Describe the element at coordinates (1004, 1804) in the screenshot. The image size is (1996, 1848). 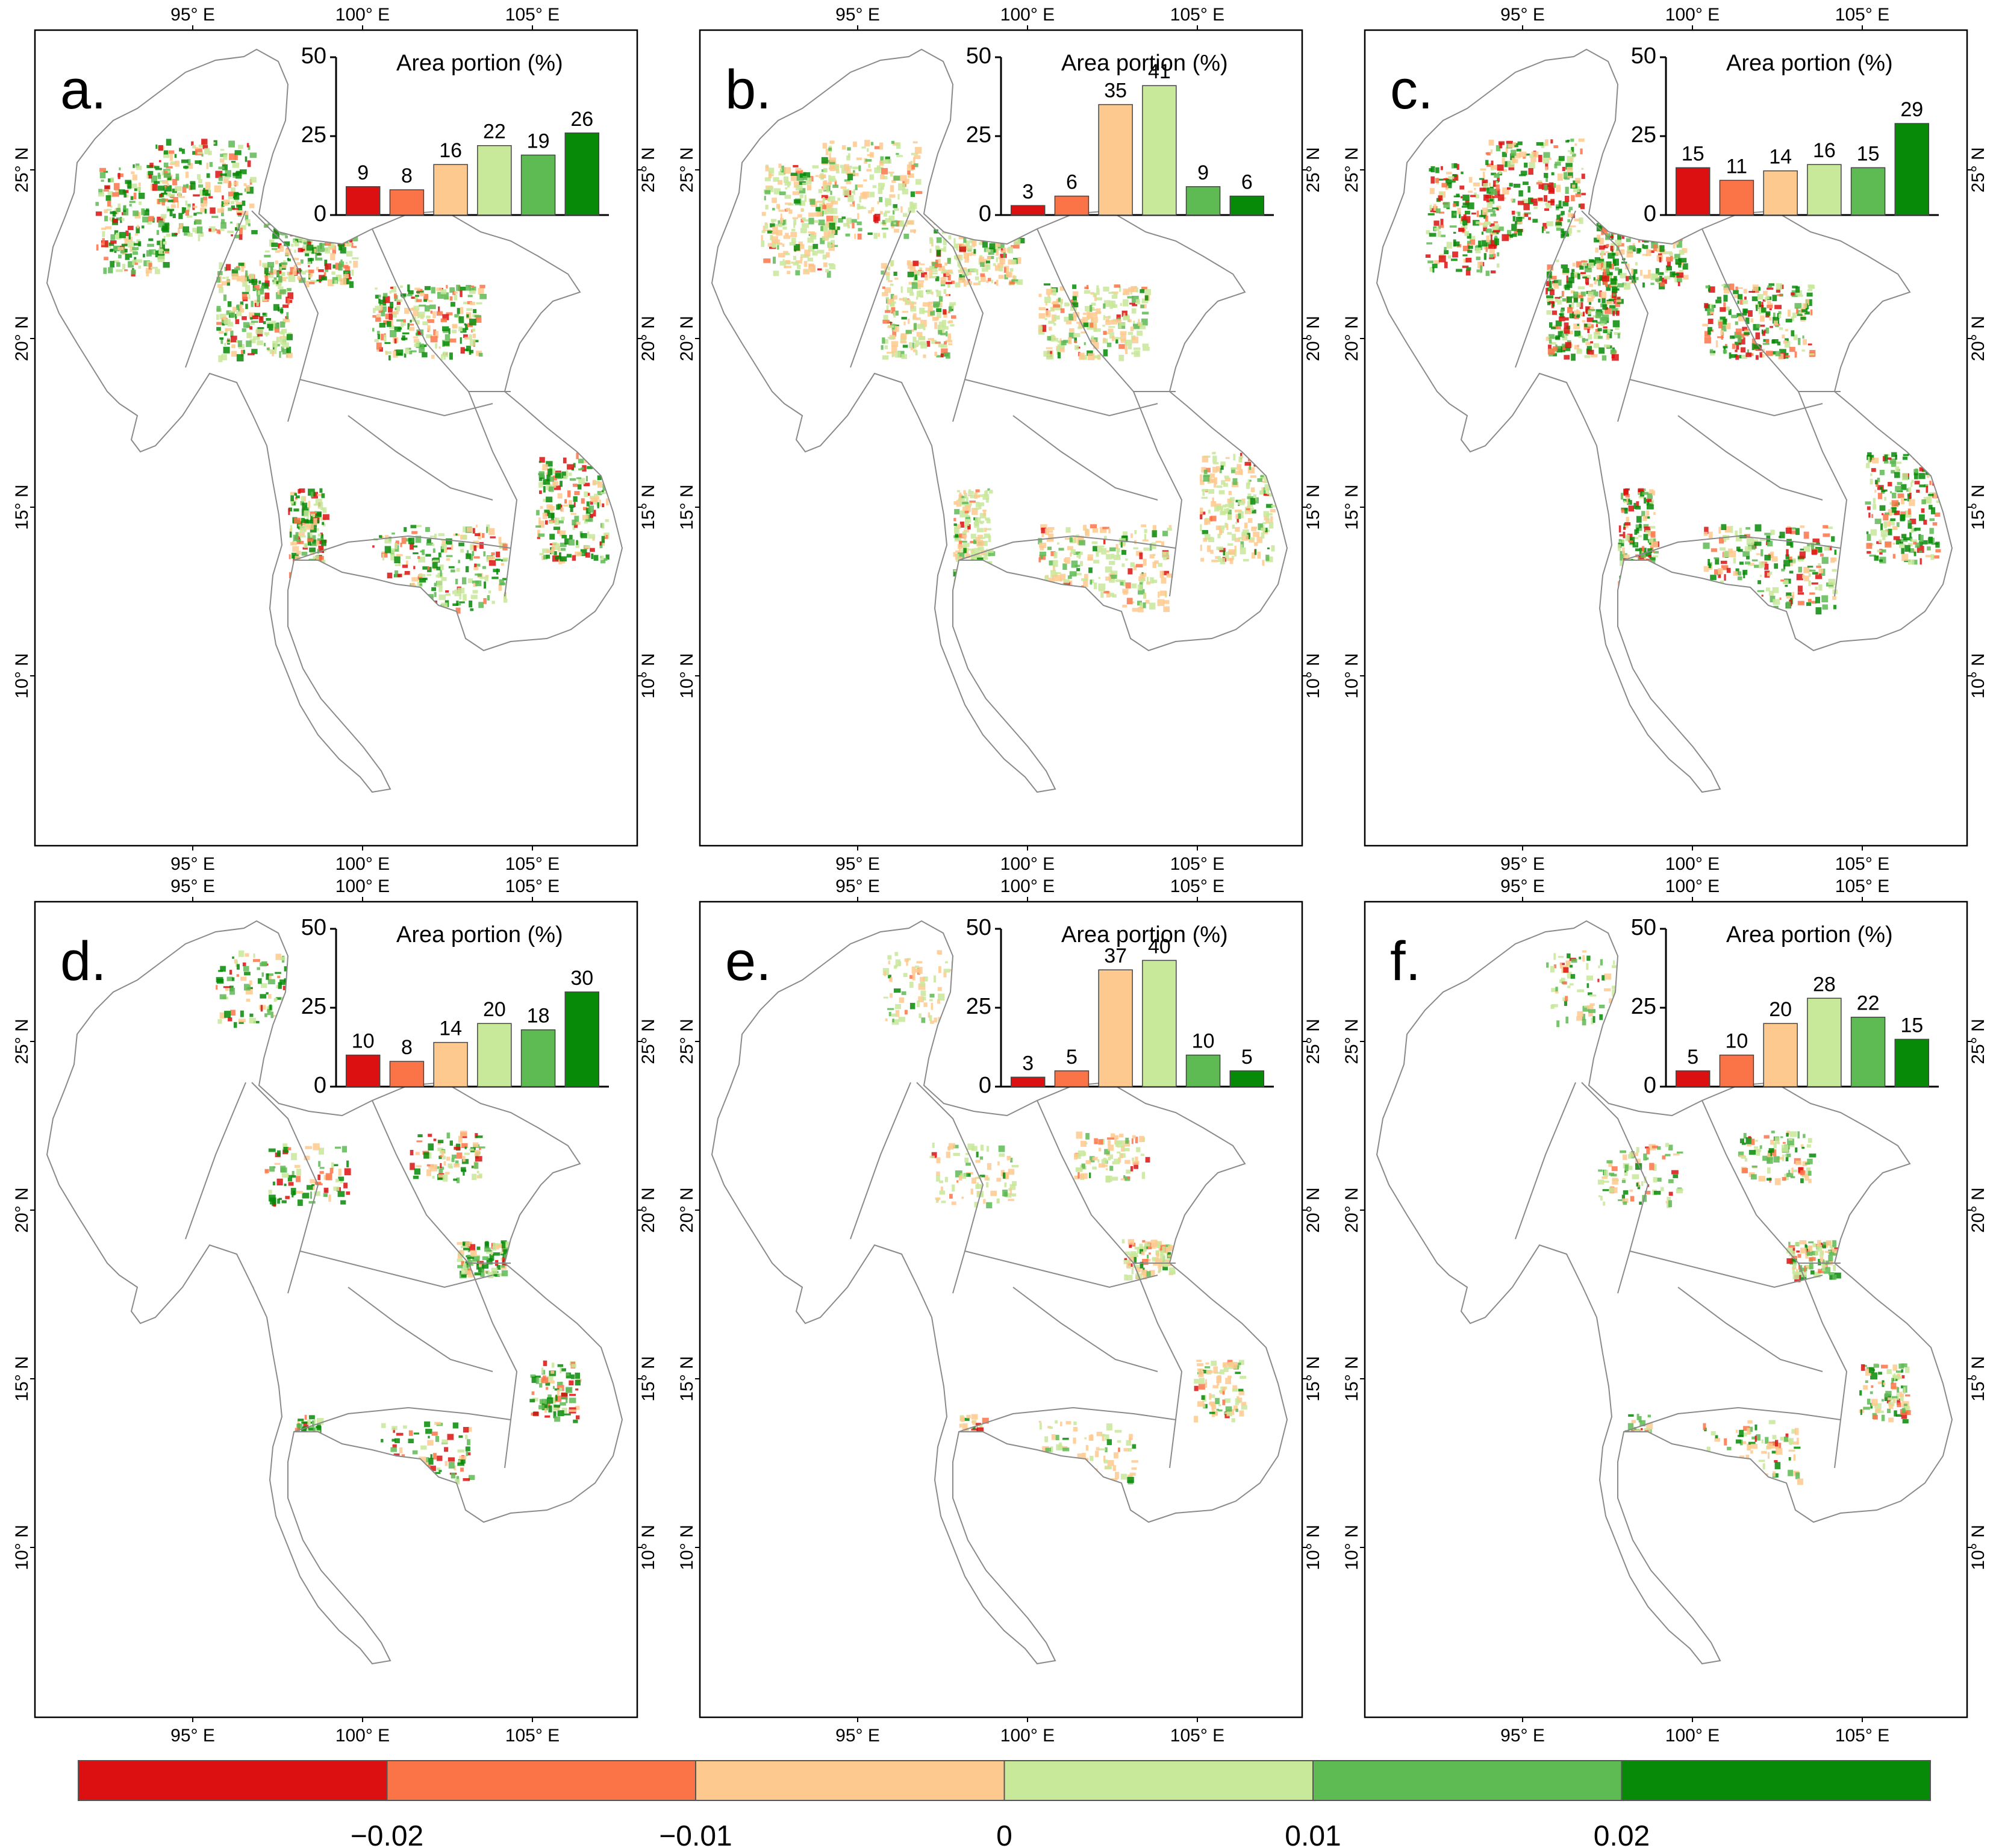
I see `colorbar: −0.02 −0.01 0 0.01 0.02` at that location.